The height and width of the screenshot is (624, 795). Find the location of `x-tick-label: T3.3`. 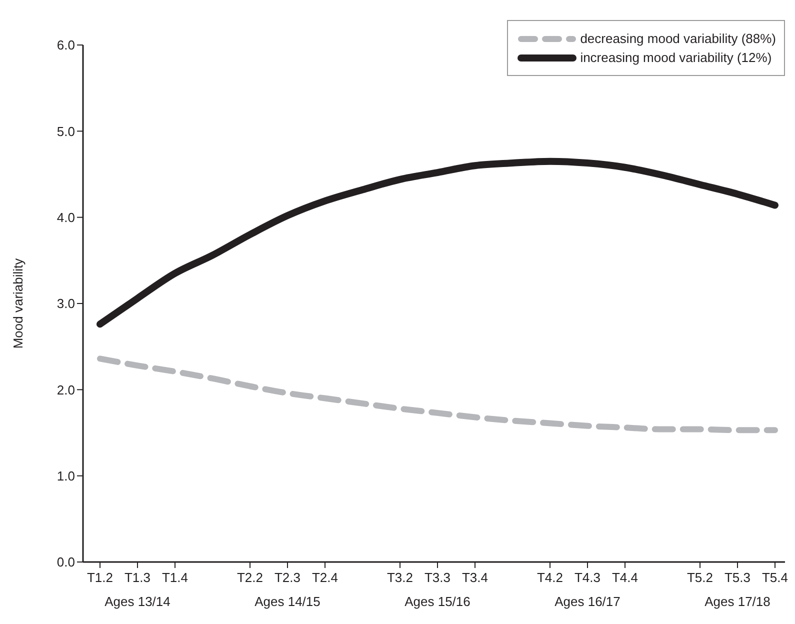

x-tick-label: T3.3 is located at coordinates (437, 577).